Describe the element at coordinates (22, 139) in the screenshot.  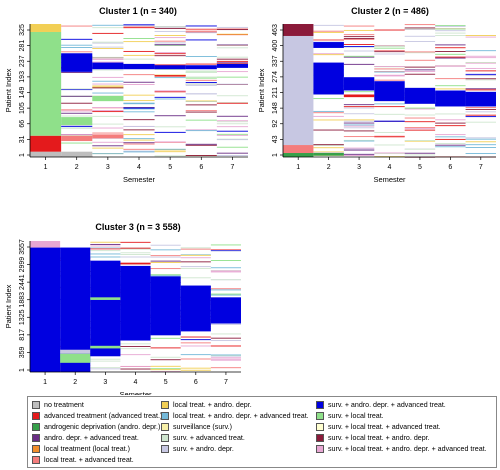
I see `y-tick-label: 31` at that location.